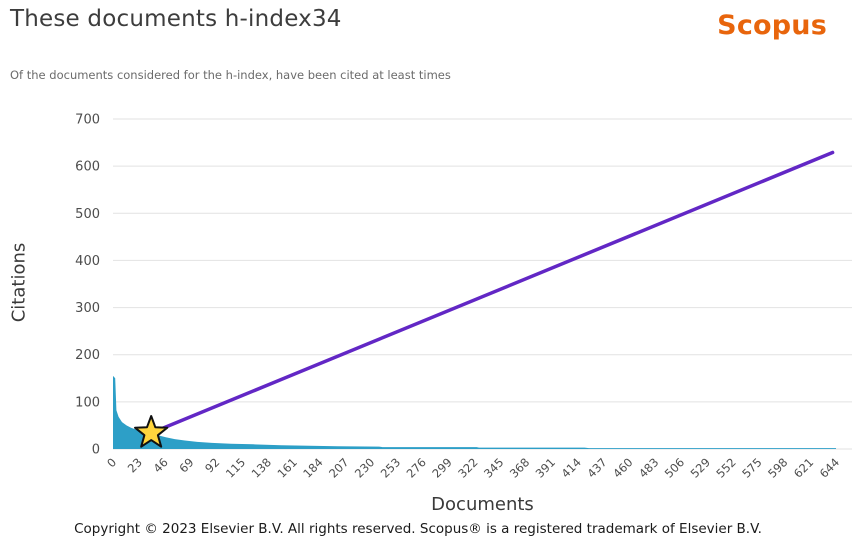  Describe the element at coordinates (482, 504) in the screenshot. I see `x-axis-title: Documents` at that location.